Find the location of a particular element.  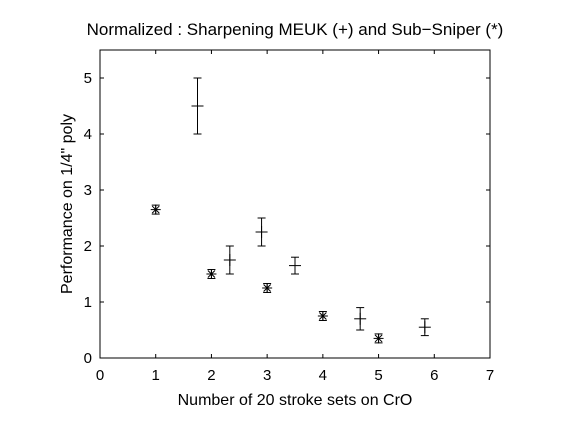

x-tick-label: 3 is located at coordinates (267, 375).